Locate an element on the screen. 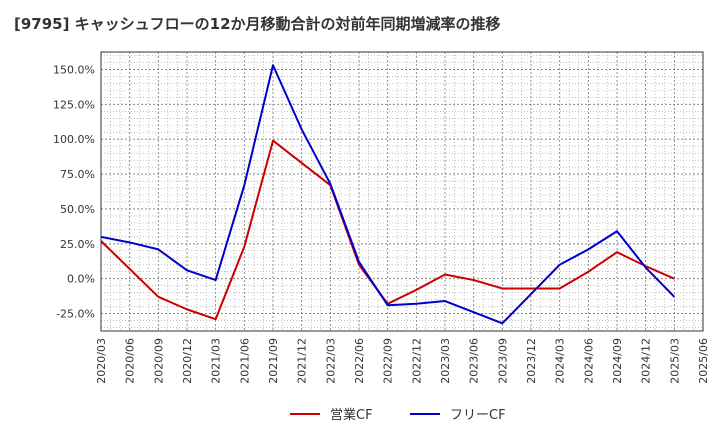 Image resolution: width=720 pixels, height=440 pixels. y-tick-label: 25.0% is located at coordinates (77, 244).